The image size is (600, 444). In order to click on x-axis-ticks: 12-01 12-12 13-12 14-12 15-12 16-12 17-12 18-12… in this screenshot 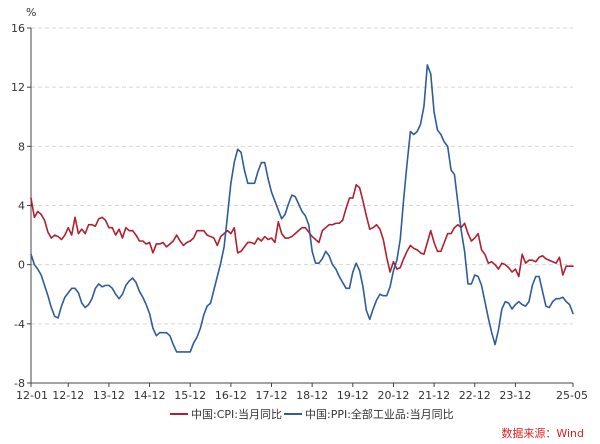, I will do `click(302, 392)`.